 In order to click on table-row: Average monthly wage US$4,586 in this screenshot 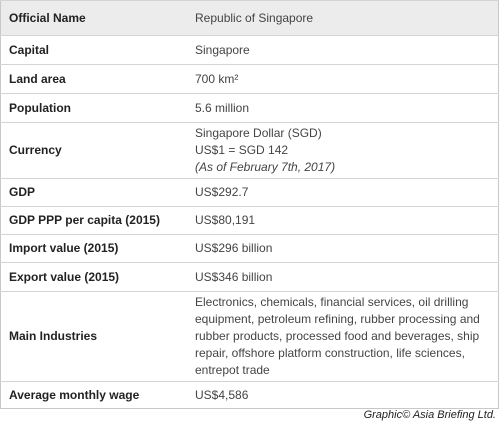, I will do `click(249, 395)`.